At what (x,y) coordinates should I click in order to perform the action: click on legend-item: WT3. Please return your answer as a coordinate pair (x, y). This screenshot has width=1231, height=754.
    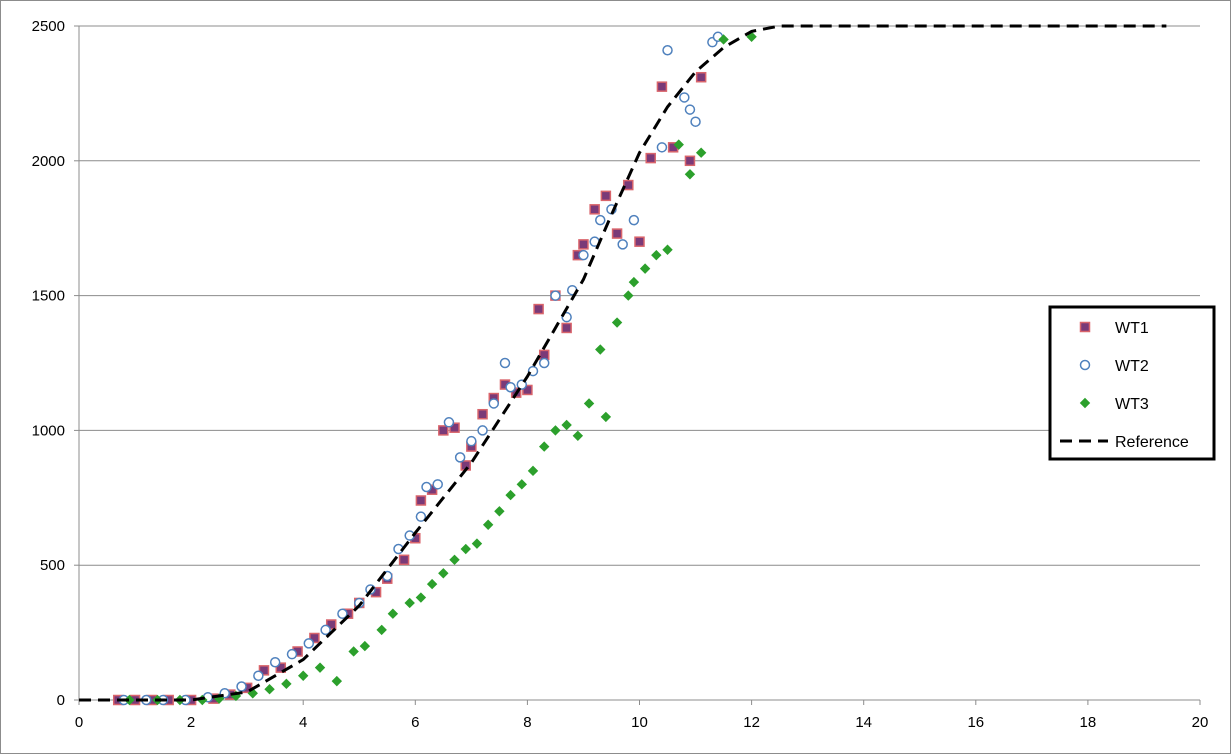
    Looking at the image, I should click on (1114, 404).